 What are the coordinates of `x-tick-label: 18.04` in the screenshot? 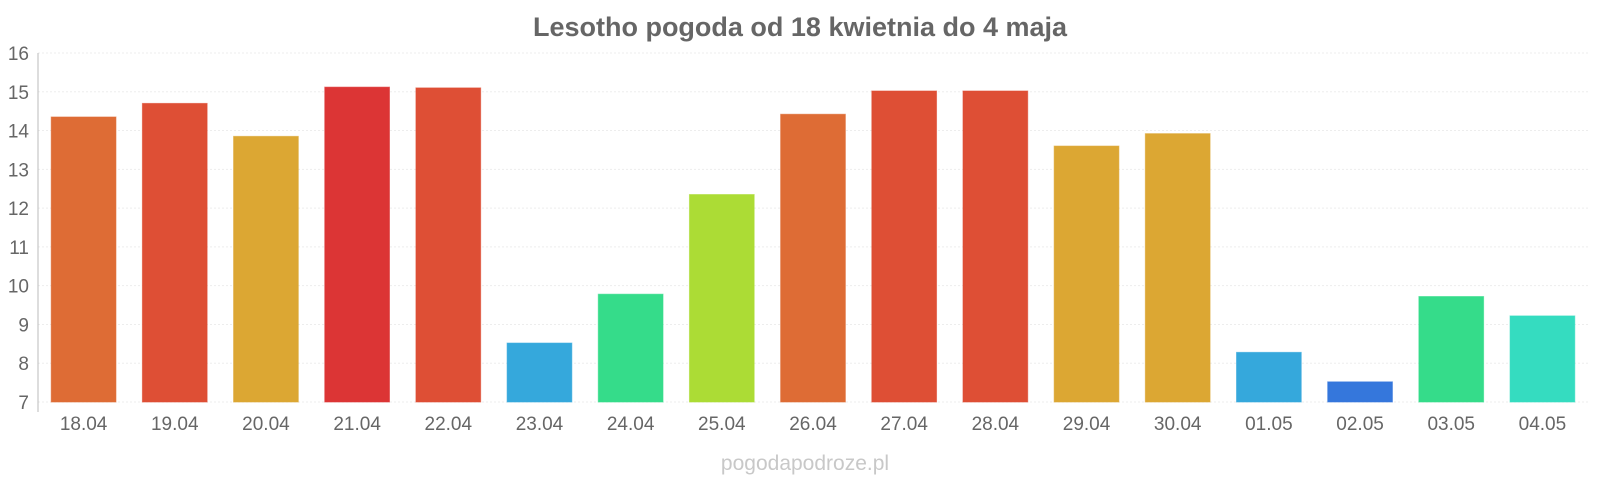 It's located at (84, 424).